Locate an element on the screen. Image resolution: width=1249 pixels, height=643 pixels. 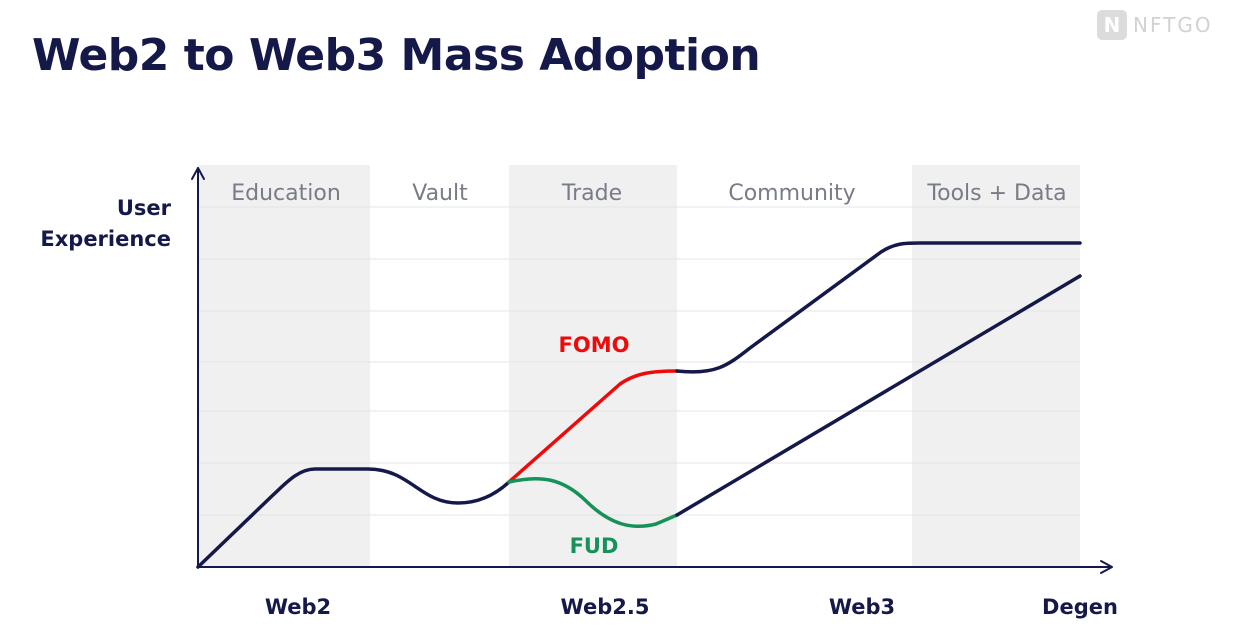
lower-curve is located at coordinates (878, 395).